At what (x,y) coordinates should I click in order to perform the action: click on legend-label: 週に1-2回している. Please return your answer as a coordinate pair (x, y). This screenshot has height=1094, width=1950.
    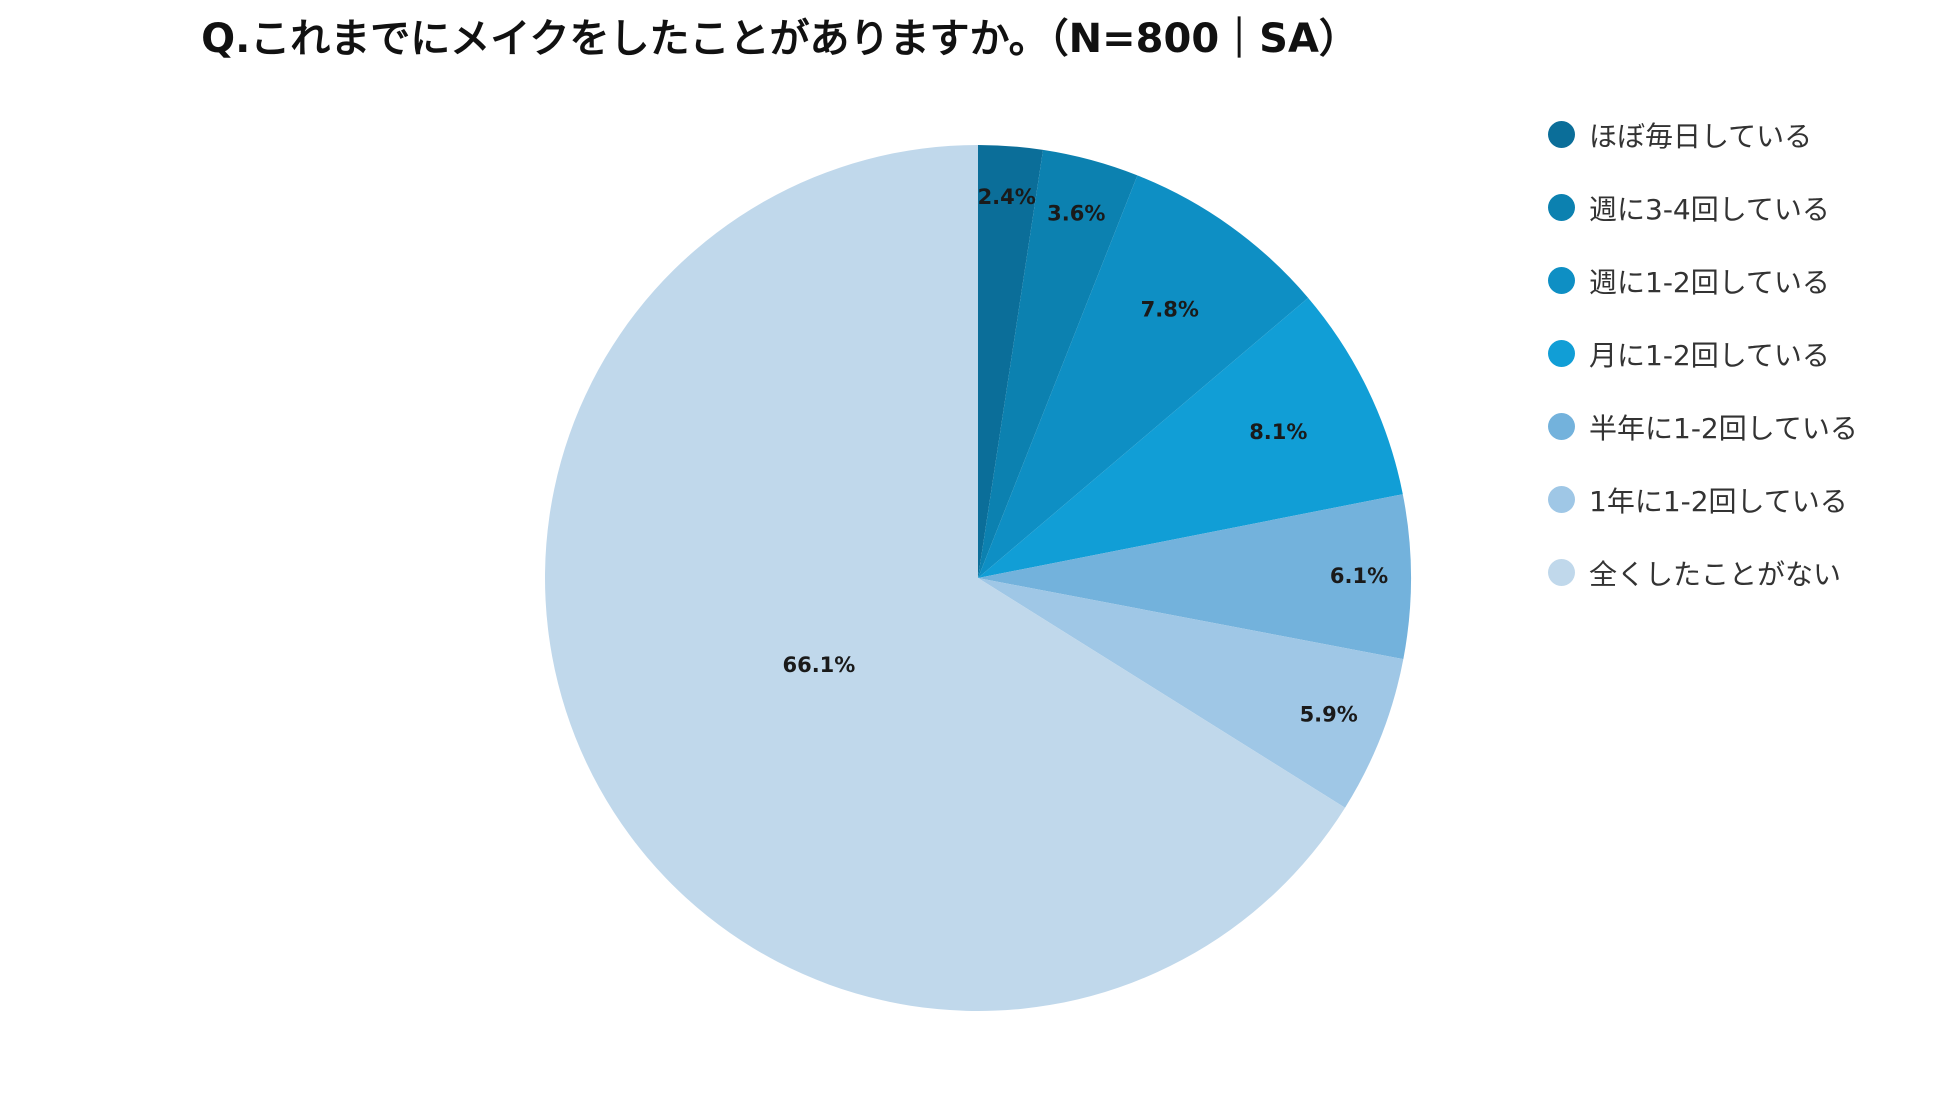
    Looking at the image, I should click on (1709, 282).